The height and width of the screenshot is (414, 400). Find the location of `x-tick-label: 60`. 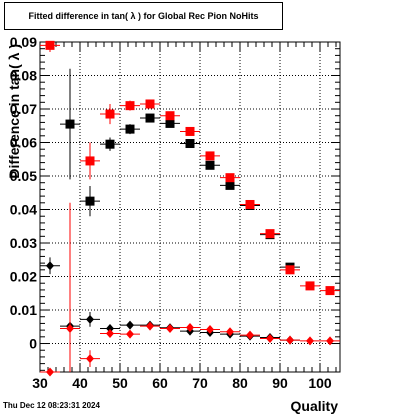

x-tick-label: 60 is located at coordinates (160, 383).